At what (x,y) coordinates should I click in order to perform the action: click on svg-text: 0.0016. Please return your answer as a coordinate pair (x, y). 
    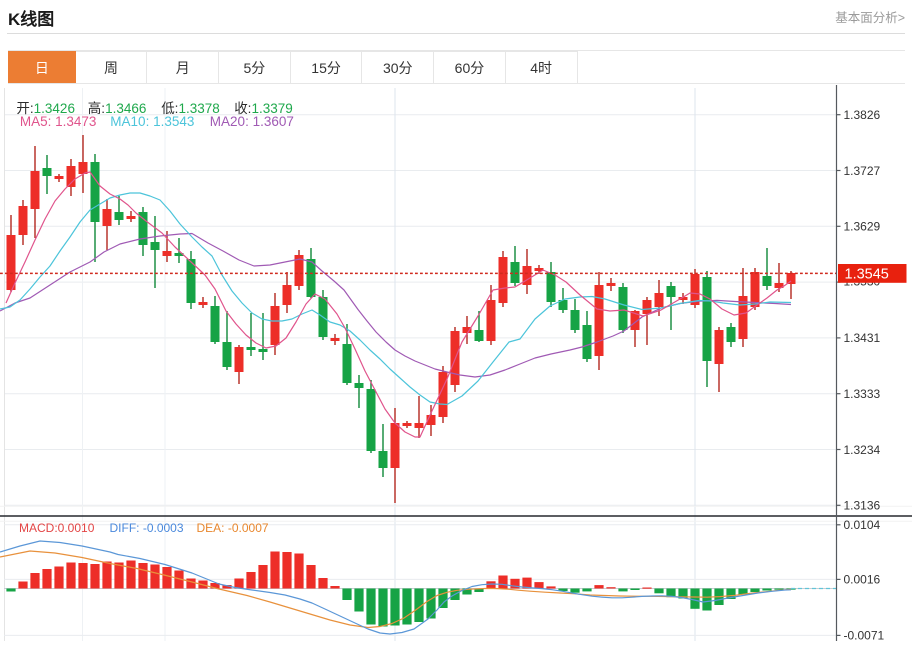
    Looking at the image, I should click on (862, 580).